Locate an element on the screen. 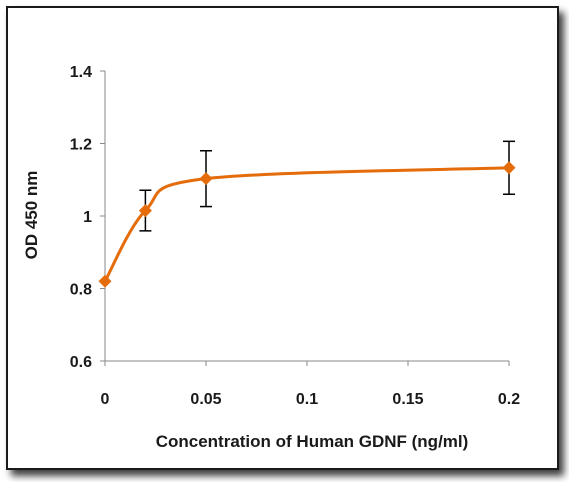 The width and height of the screenshot is (569, 482). x-tick-label: 0 is located at coordinates (105, 399).